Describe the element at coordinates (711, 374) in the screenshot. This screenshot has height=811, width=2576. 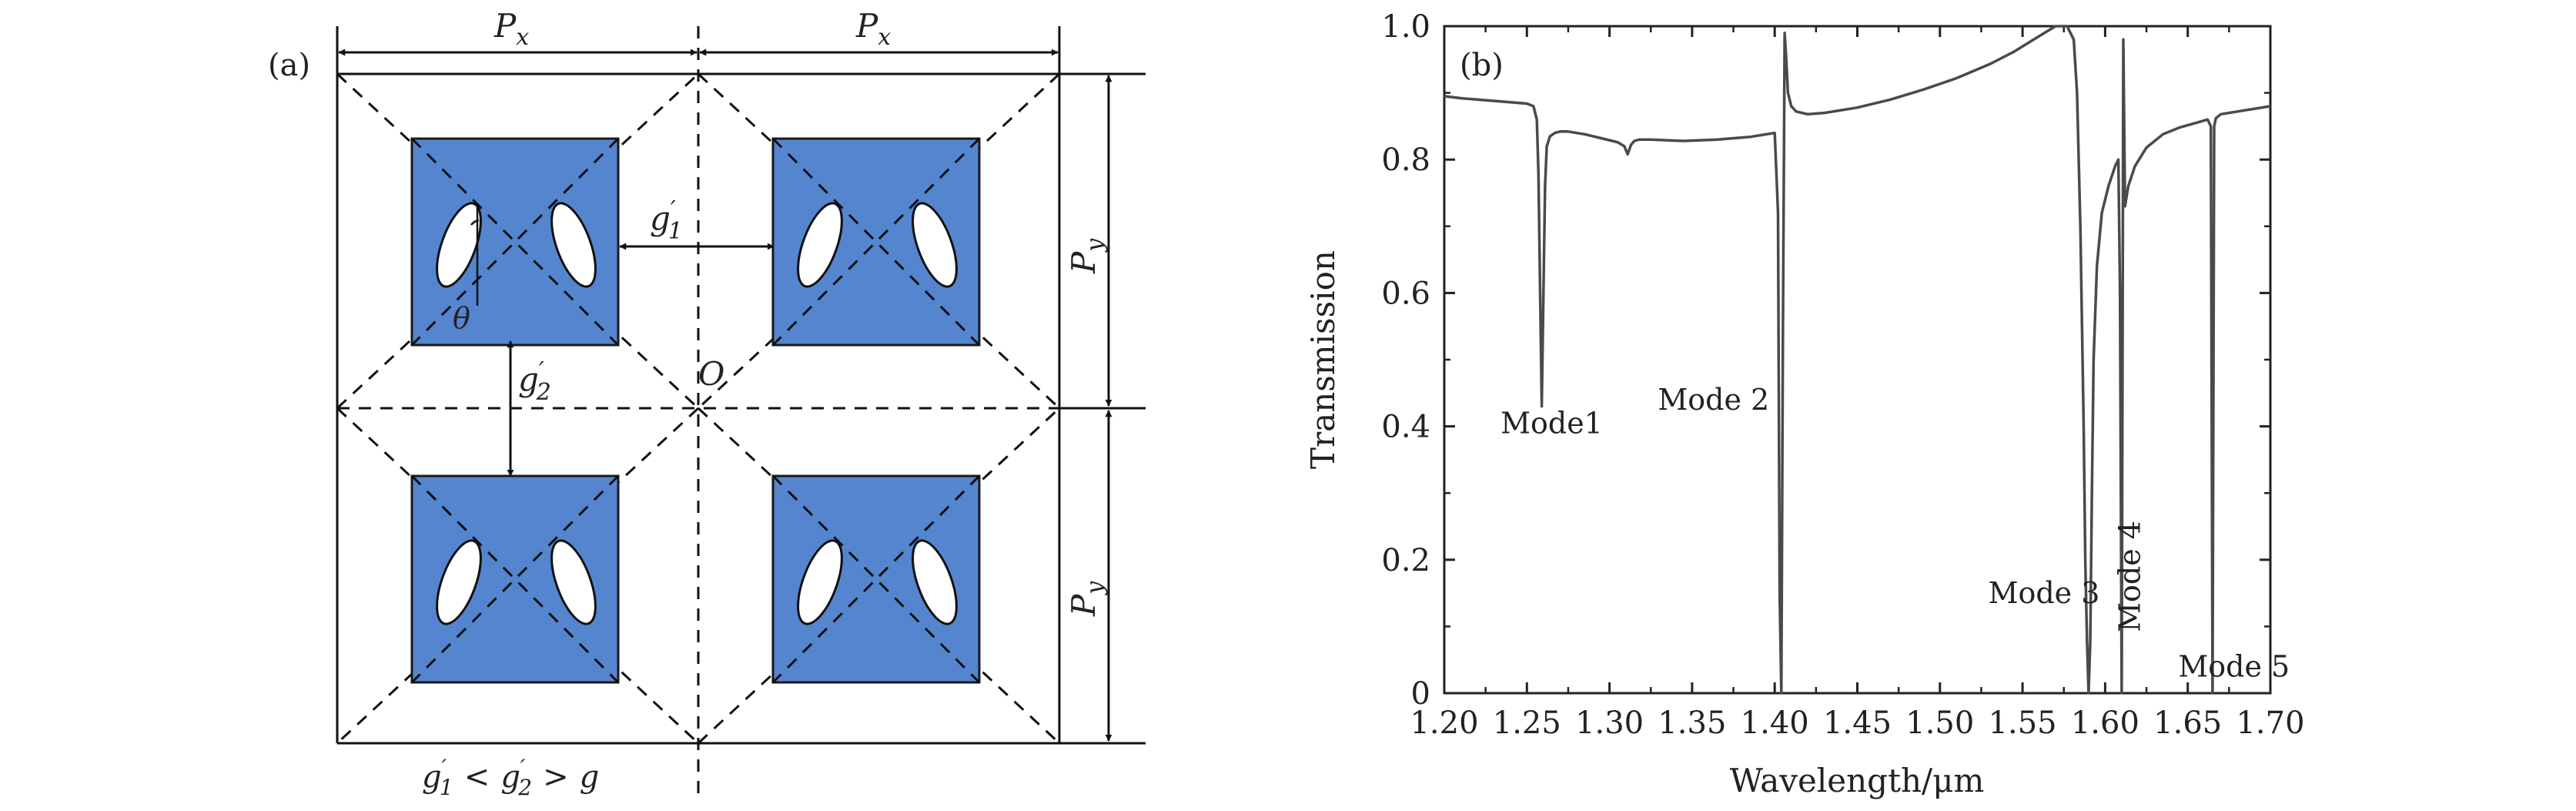
I see `origin-label: O` at that location.